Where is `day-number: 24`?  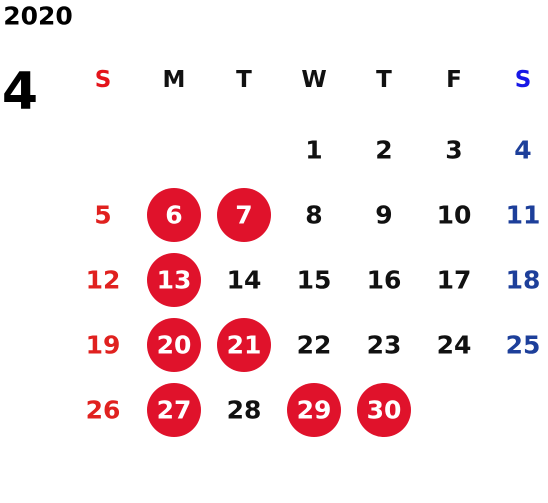
day-number: 24 is located at coordinates (454, 345).